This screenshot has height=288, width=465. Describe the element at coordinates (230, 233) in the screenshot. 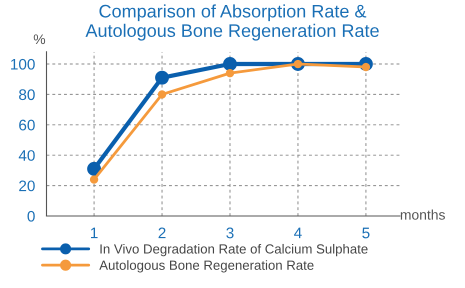

I see `x-tick-label: 3` at that location.